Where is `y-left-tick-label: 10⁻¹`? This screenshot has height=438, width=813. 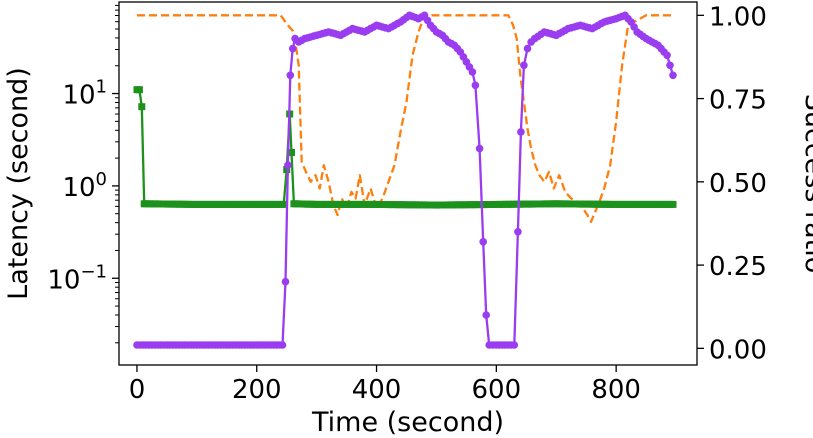 y-left-tick-label: 10⁻¹ is located at coordinates (77, 278).